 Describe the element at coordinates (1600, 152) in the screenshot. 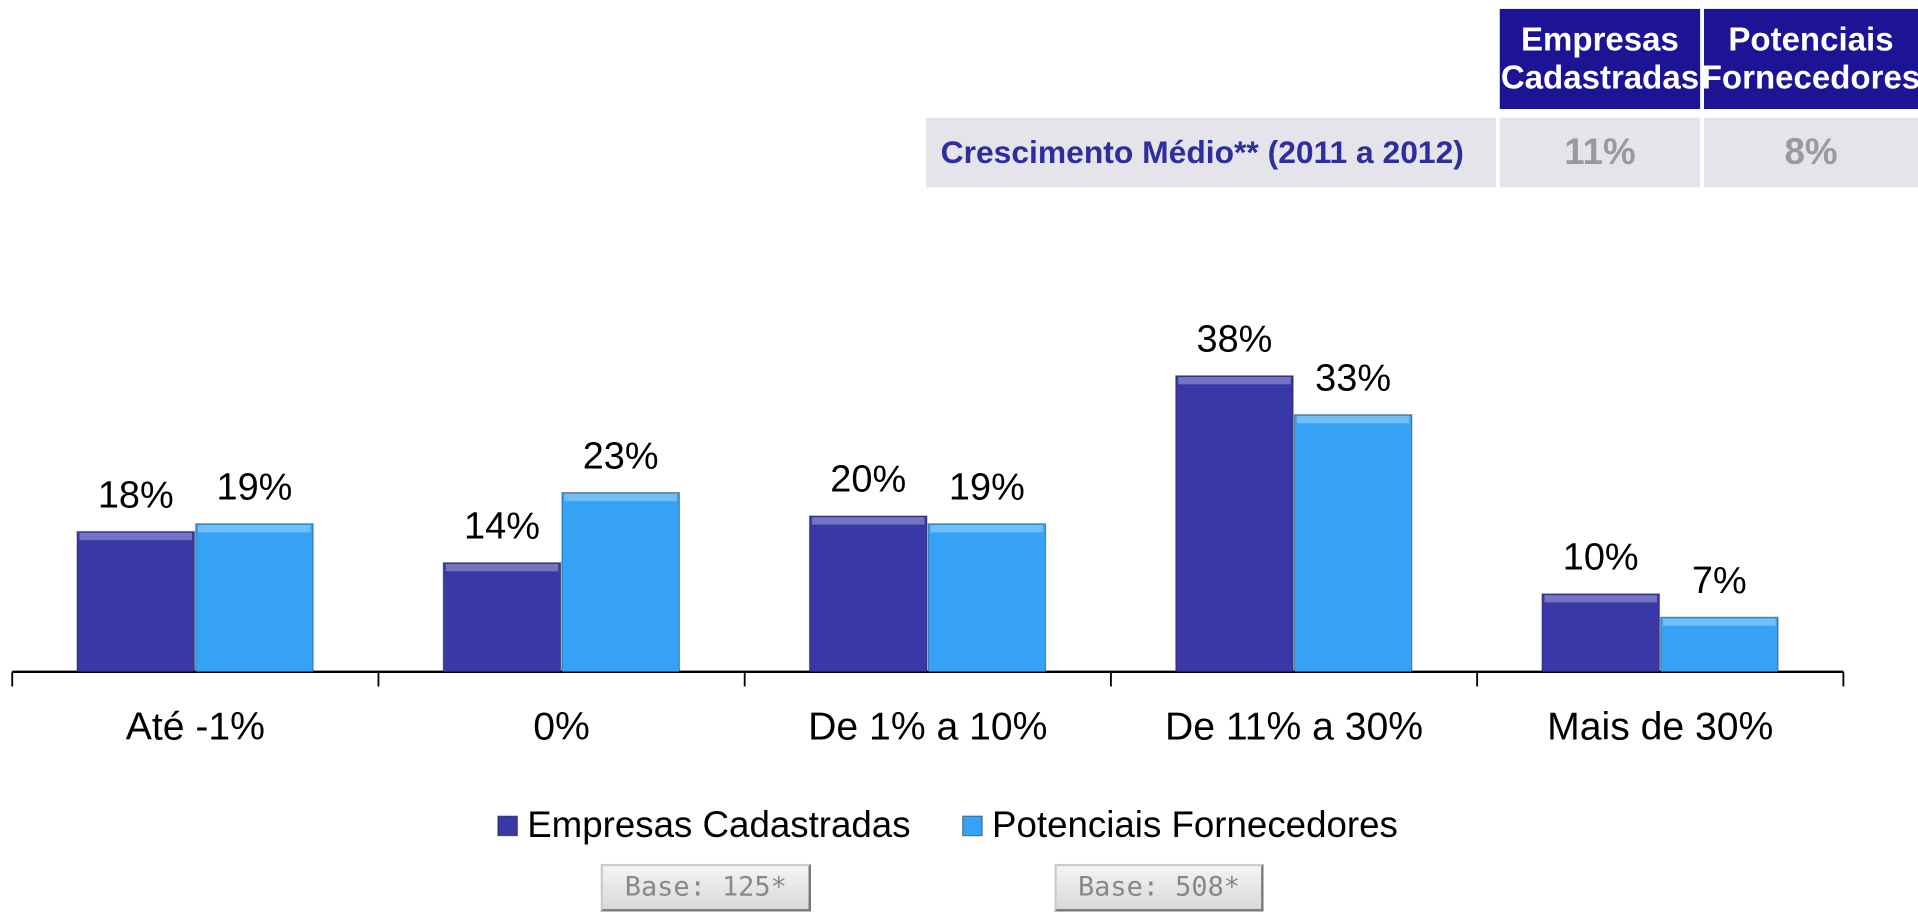

I see `table-cell: 11%` at that location.